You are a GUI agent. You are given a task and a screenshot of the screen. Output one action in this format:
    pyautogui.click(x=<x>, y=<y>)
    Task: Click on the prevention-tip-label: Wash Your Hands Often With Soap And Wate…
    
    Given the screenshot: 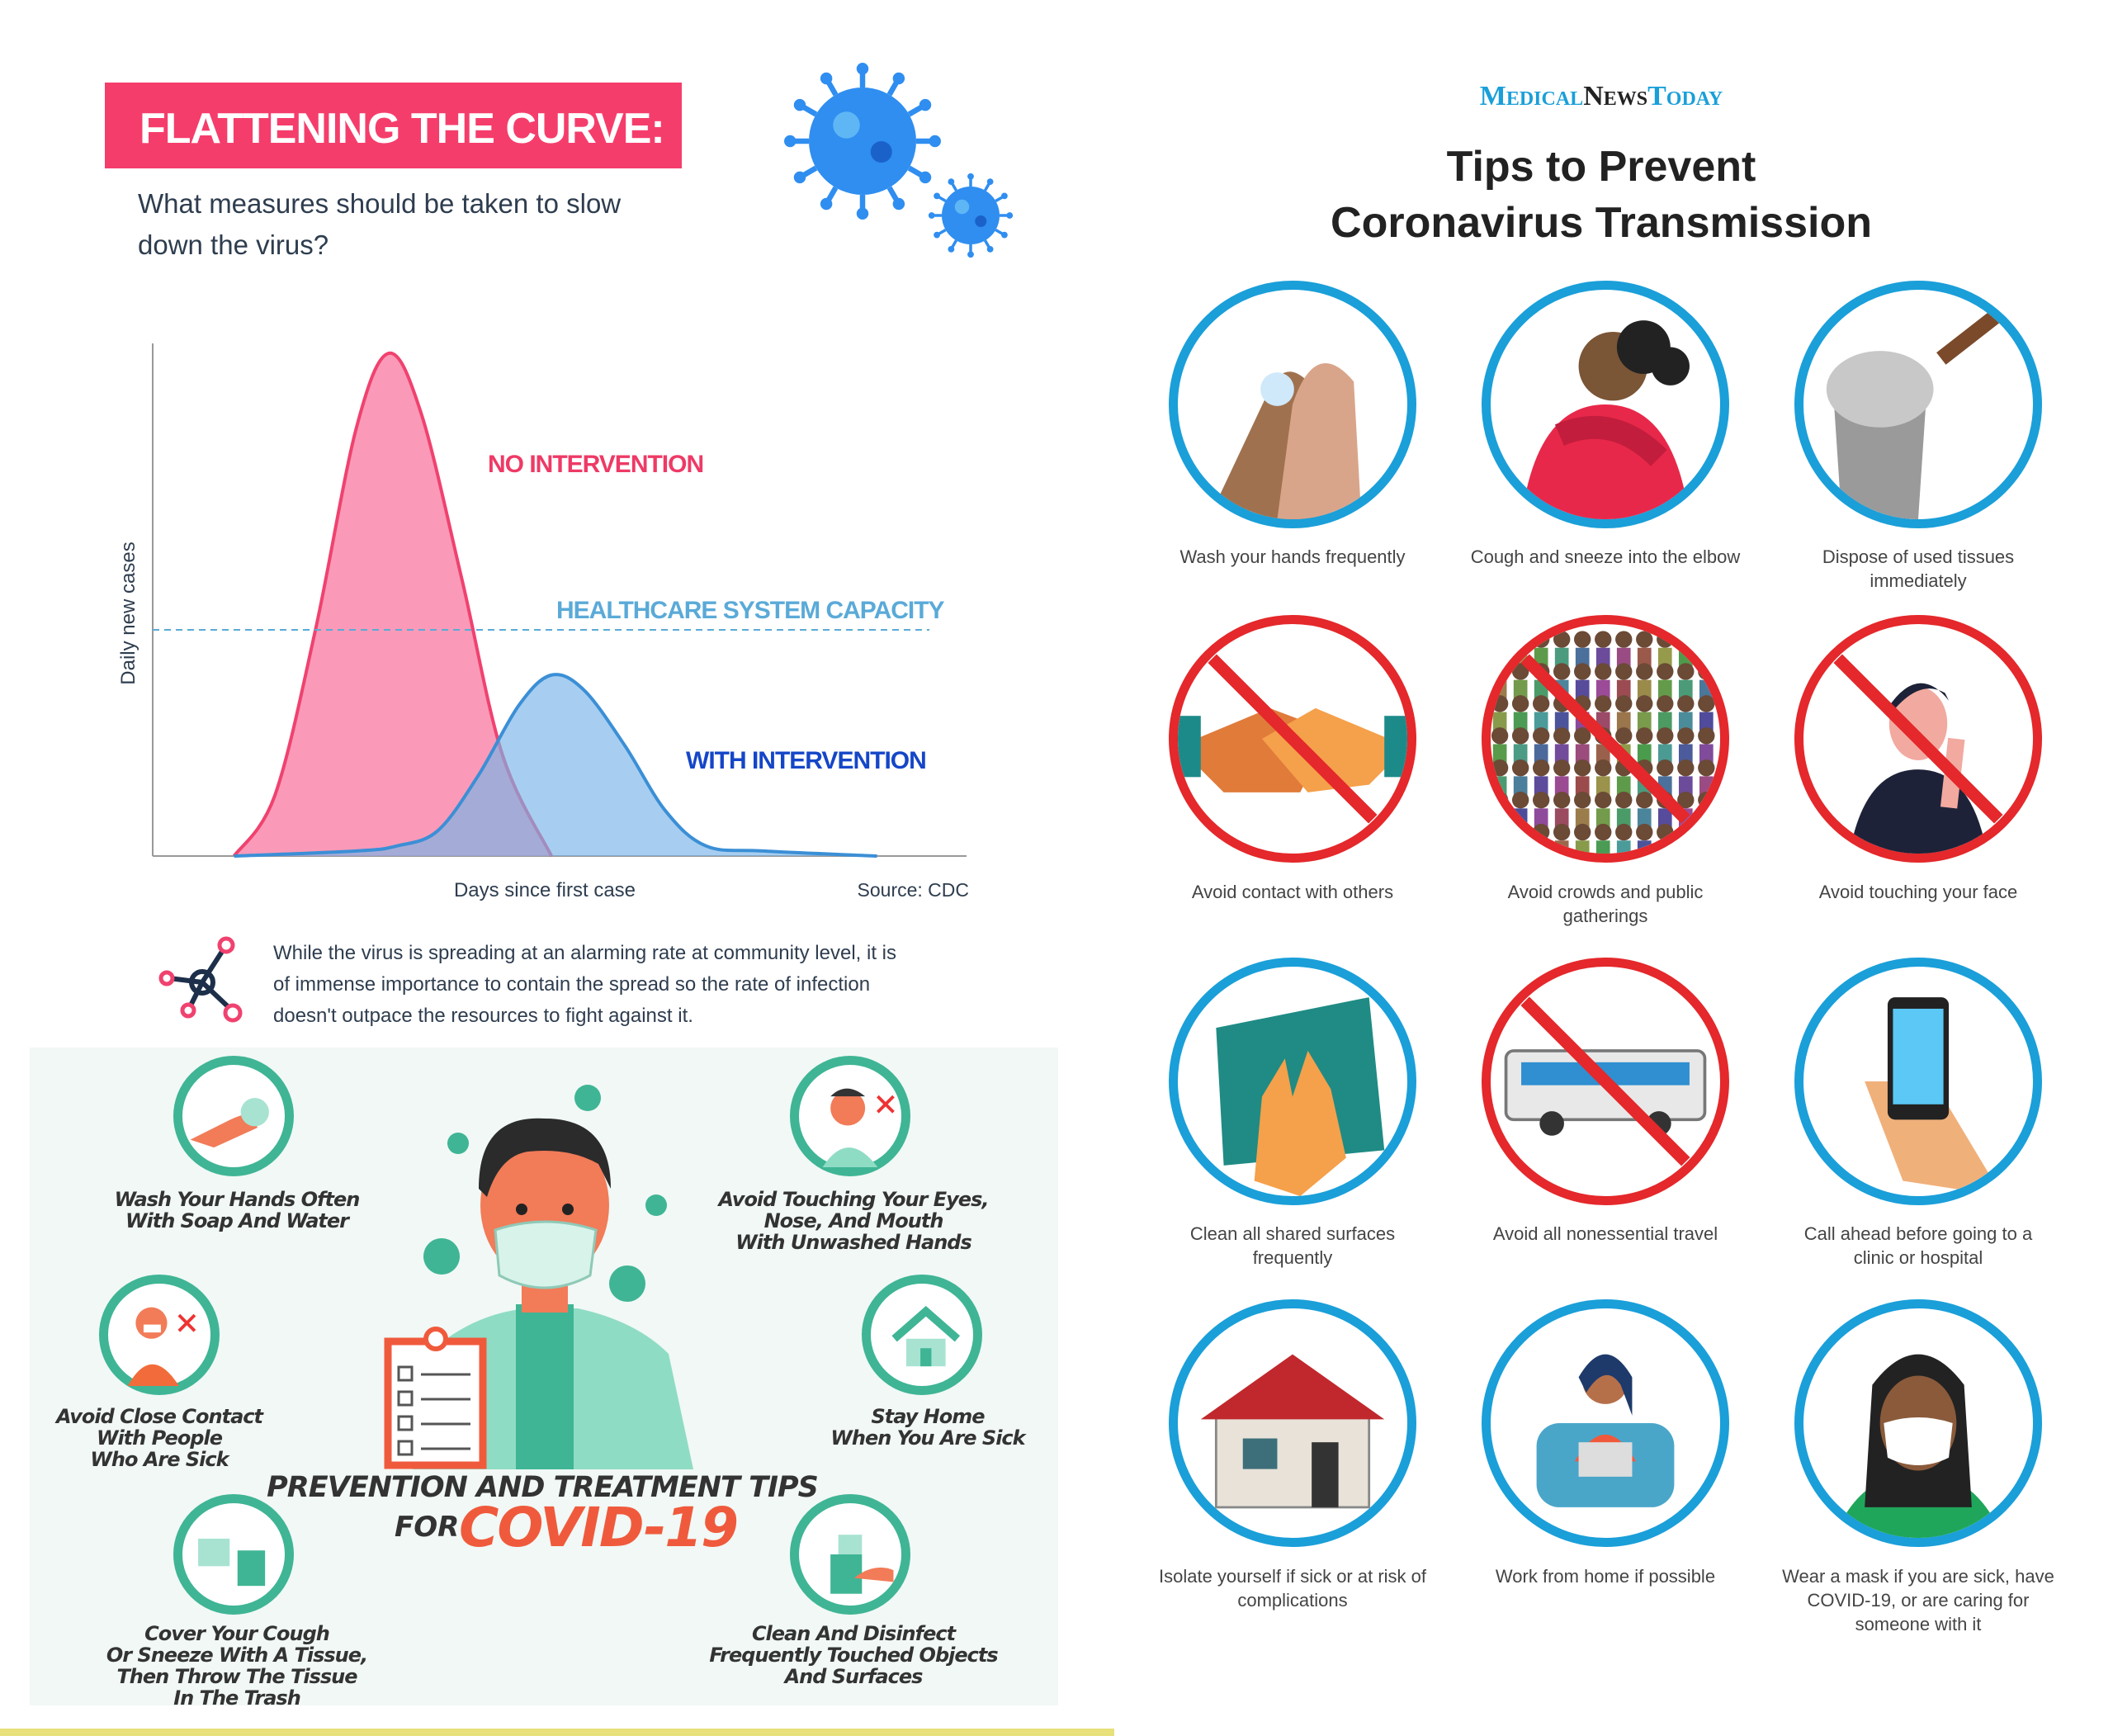 What is the action you would take?
    pyautogui.click(x=238, y=1210)
    